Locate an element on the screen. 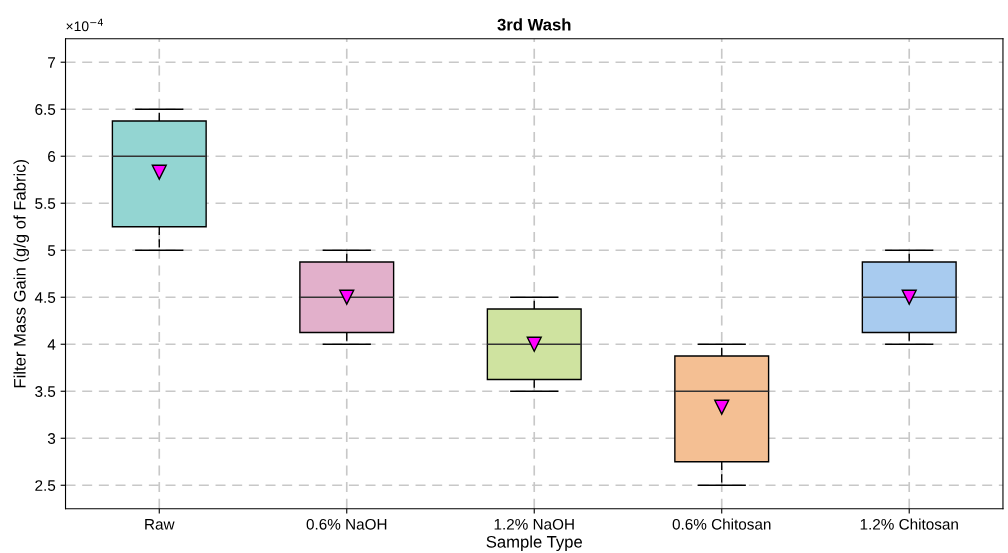  y-tick-label: 6 is located at coordinates (52, 156).